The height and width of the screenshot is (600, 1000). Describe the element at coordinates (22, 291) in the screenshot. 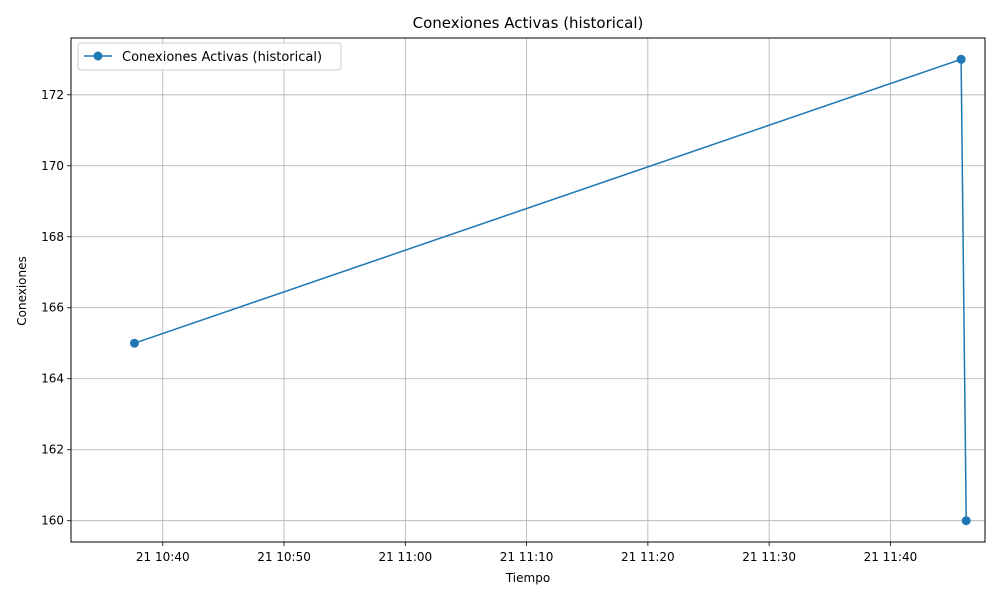

I see `y-axis-label: Conexiones` at that location.